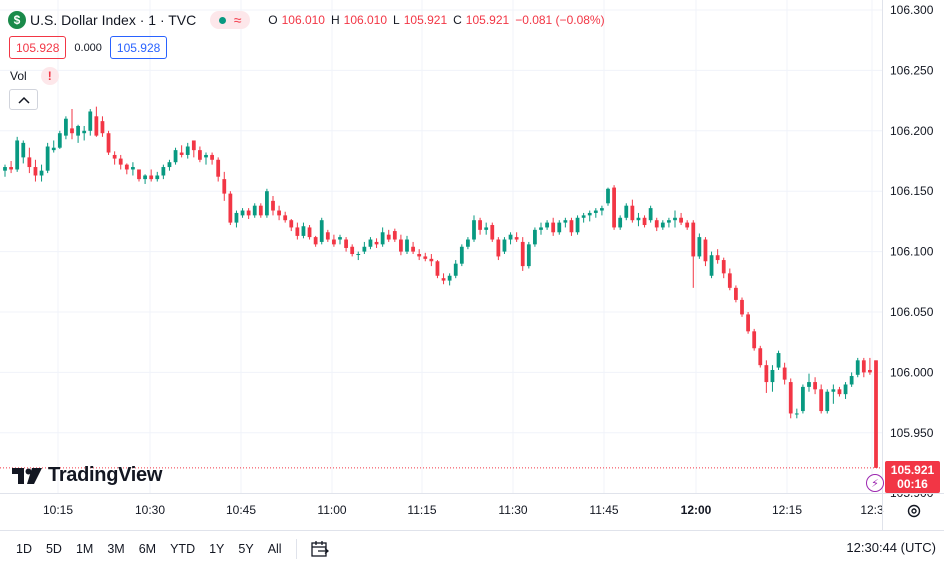 The height and width of the screenshot is (566, 944). What do you see at coordinates (34, 76) in the screenshot?
I see `volume-indicator-legend: Vol !` at bounding box center [34, 76].